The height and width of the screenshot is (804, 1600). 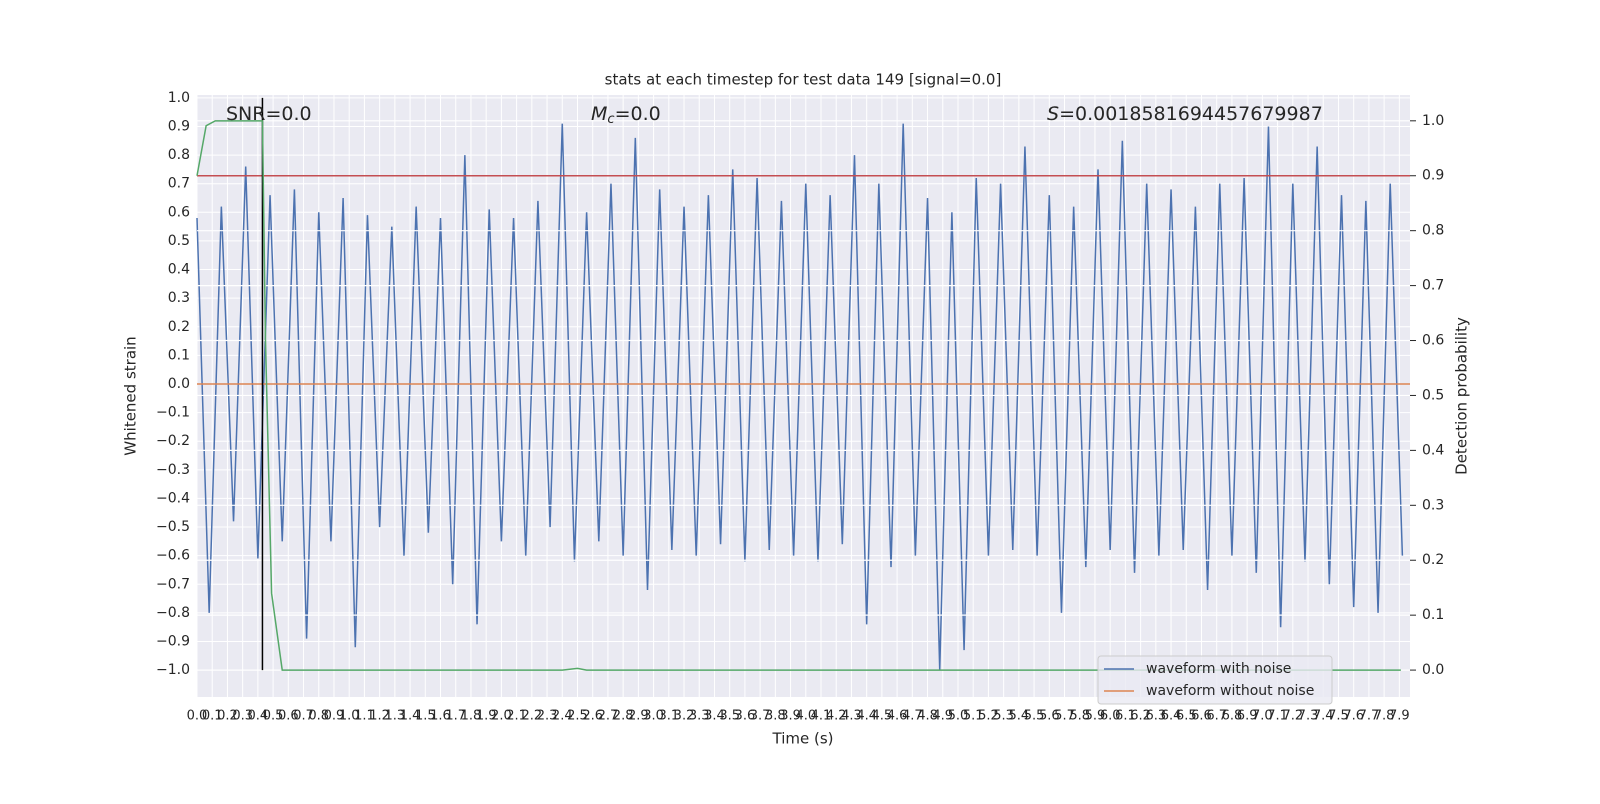 I want to click on x-tick-label: 2.6, so click(x=592, y=716).